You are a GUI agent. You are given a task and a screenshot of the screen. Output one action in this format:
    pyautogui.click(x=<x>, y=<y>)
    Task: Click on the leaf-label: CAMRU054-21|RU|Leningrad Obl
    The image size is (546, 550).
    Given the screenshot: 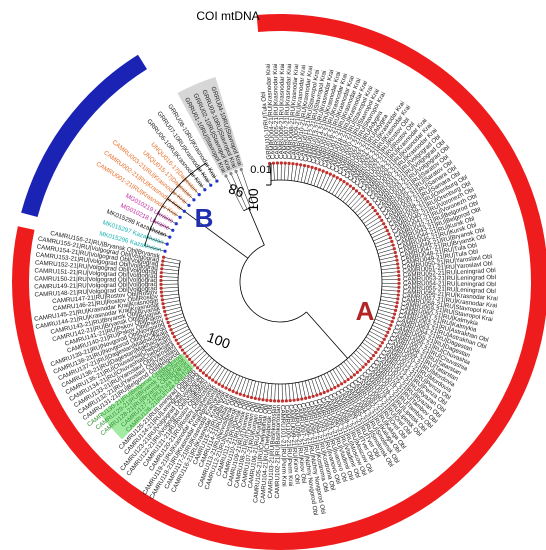 What is the action you would take?
    pyautogui.click(x=449, y=284)
    